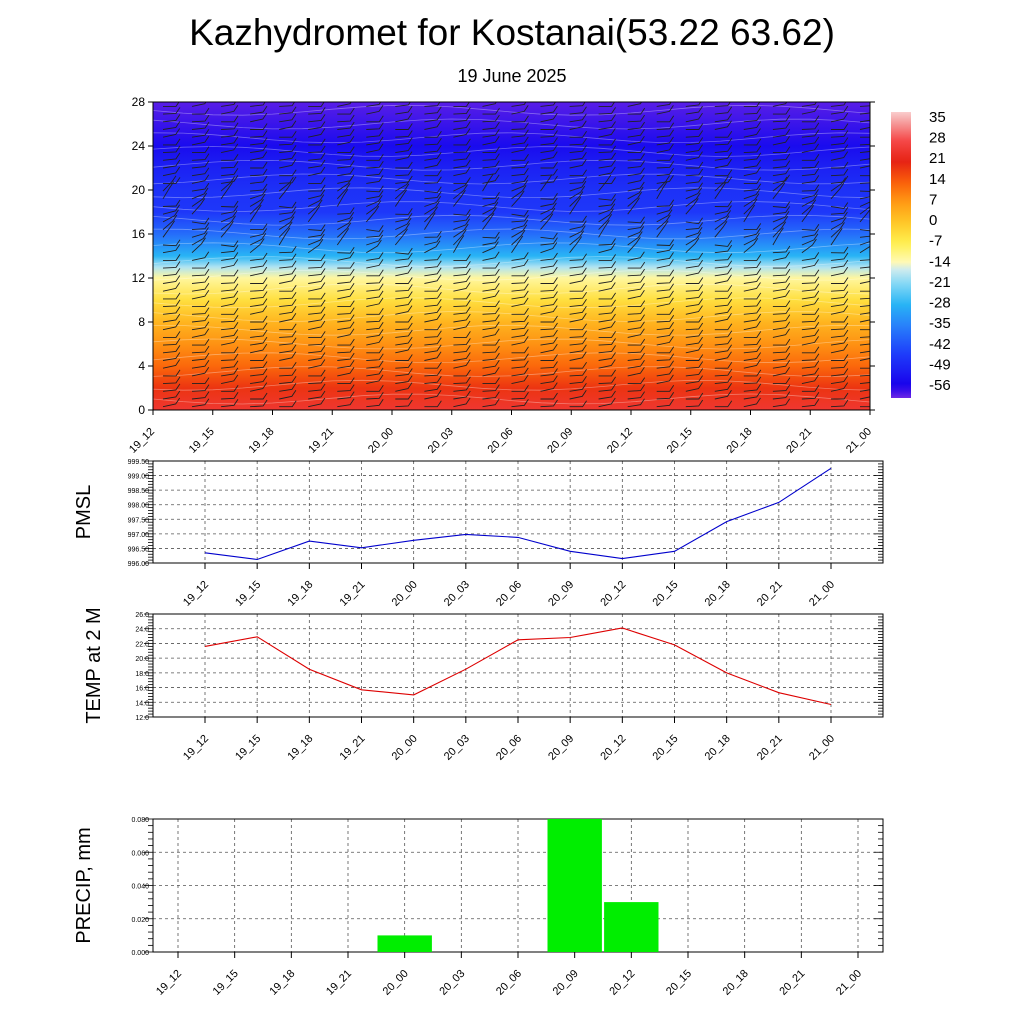 Image resolution: width=1024 pixels, height=1024 pixels. What do you see at coordinates (300, 748) in the screenshot?
I see `temp-x-tick-label: 19_18` at bounding box center [300, 748].